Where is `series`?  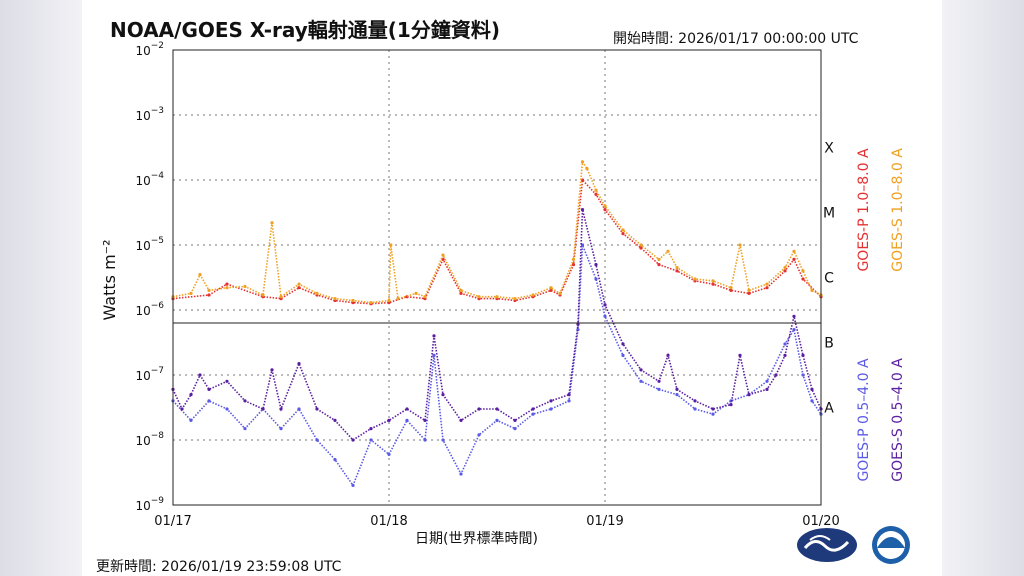 series is located at coordinates (497, 242).